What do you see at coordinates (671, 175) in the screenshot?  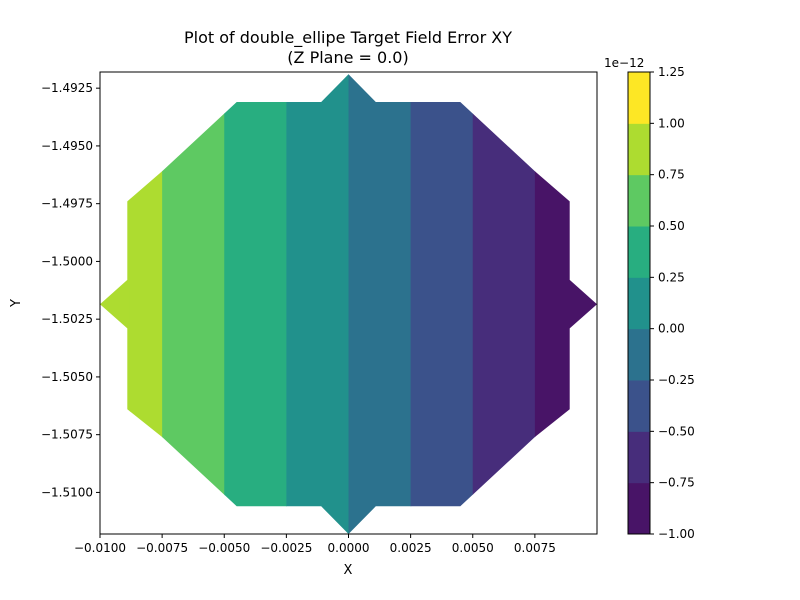 I see `colorbar-tick-label: 0.75` at bounding box center [671, 175].